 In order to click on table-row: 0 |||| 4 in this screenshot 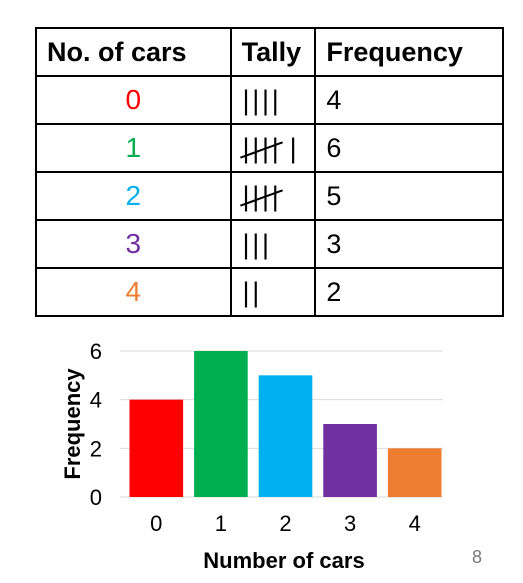, I will do `click(269, 100)`.